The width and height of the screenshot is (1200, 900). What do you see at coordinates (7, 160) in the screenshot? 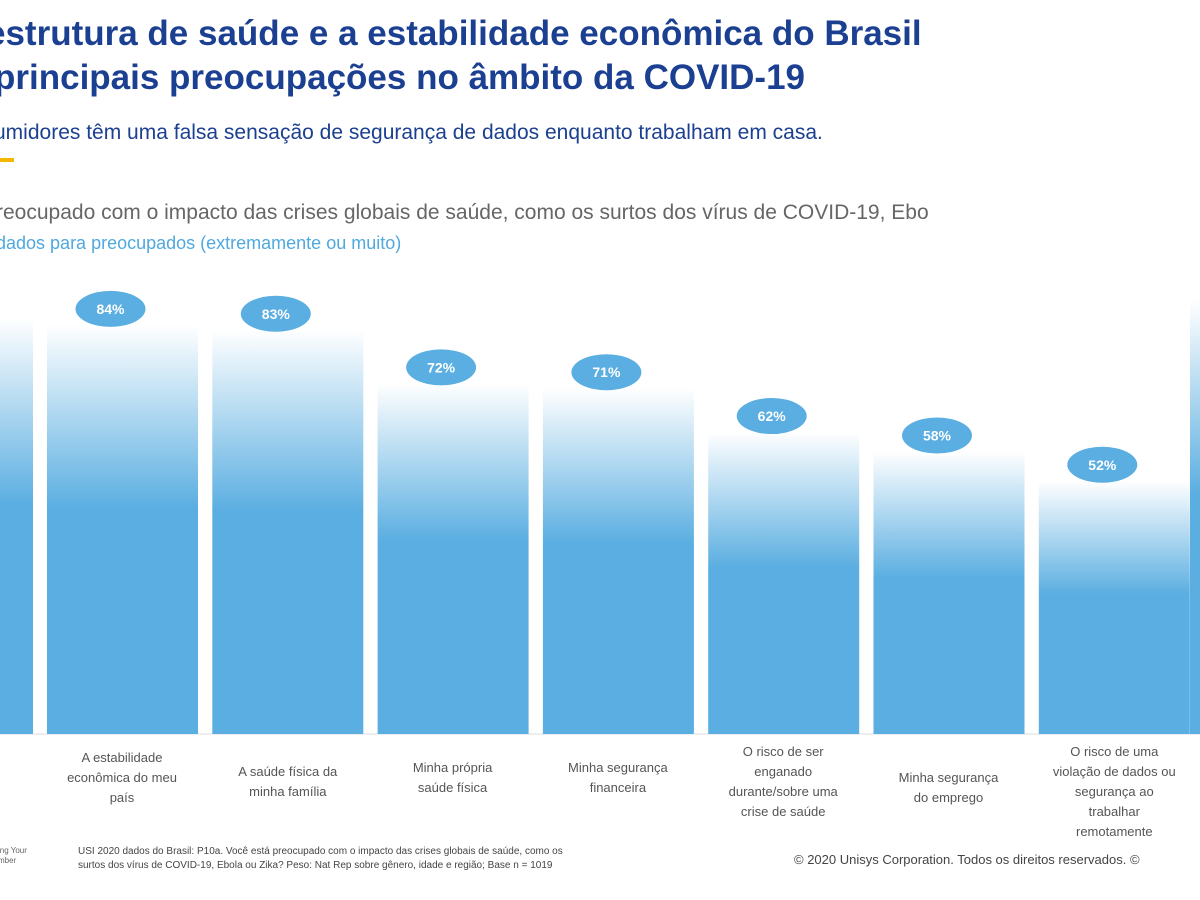
I see `accent-dash` at bounding box center [7, 160].